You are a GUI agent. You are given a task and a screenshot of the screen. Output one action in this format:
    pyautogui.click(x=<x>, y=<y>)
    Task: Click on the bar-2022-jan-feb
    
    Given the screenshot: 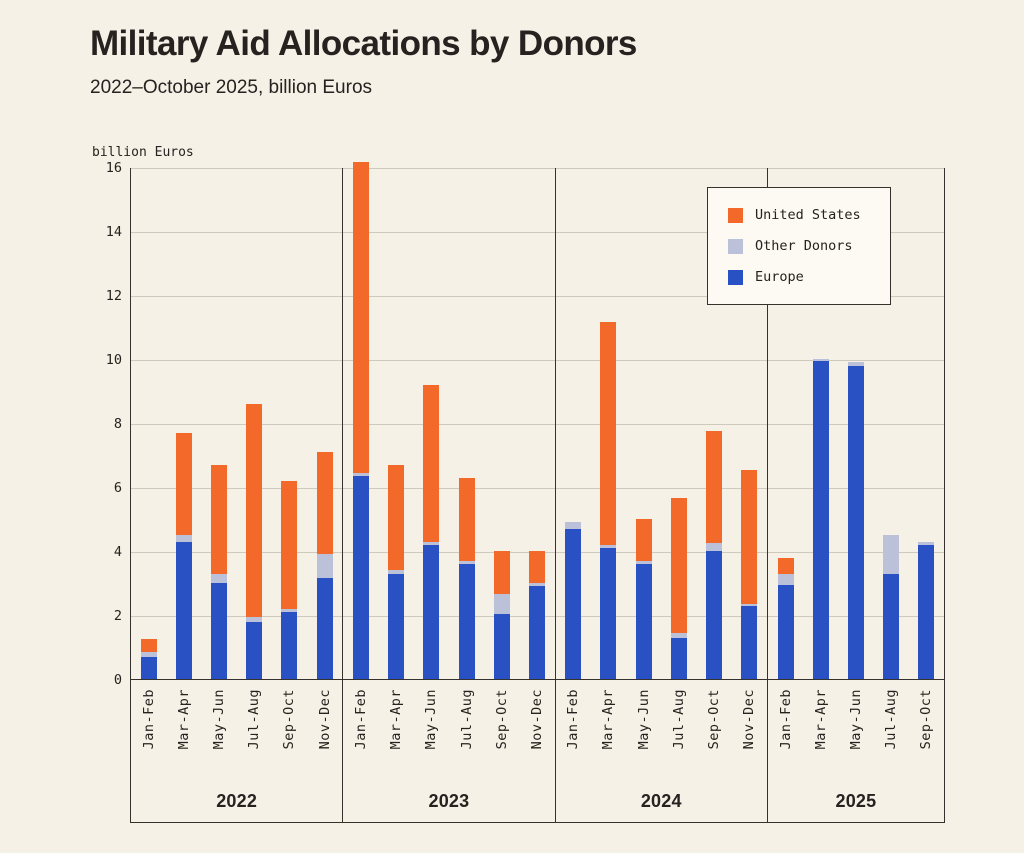 What is the action you would take?
    pyautogui.click(x=148, y=659)
    